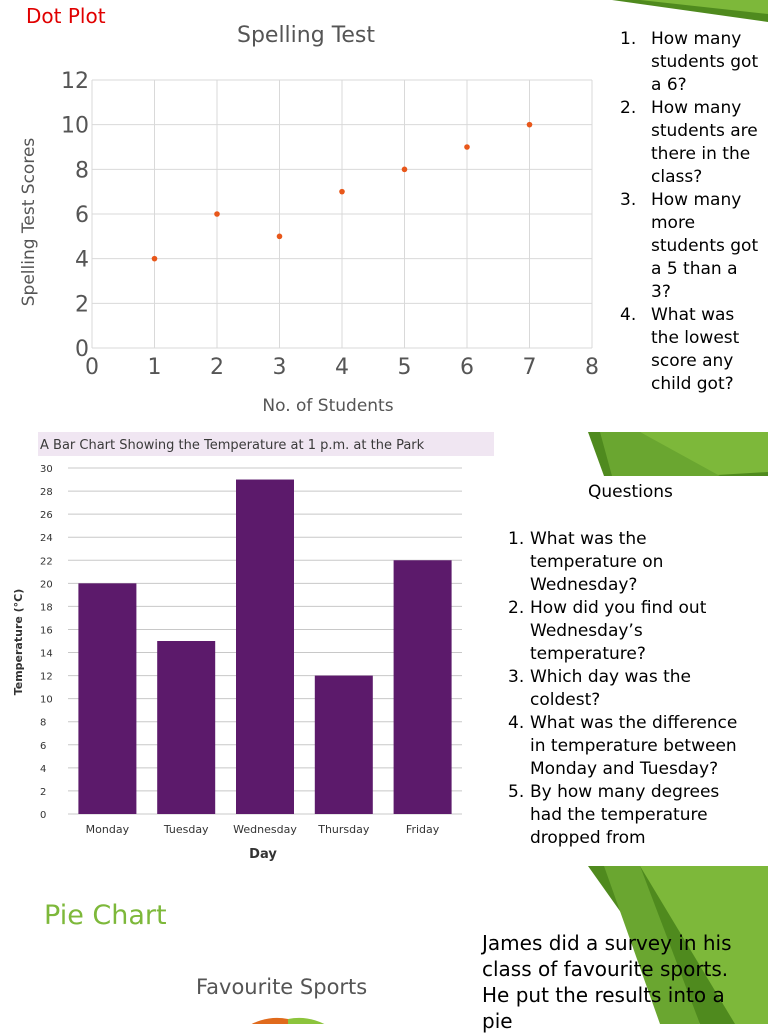  What do you see at coordinates (405, 367) in the screenshot?
I see `x-tick-label: 5` at bounding box center [405, 367].